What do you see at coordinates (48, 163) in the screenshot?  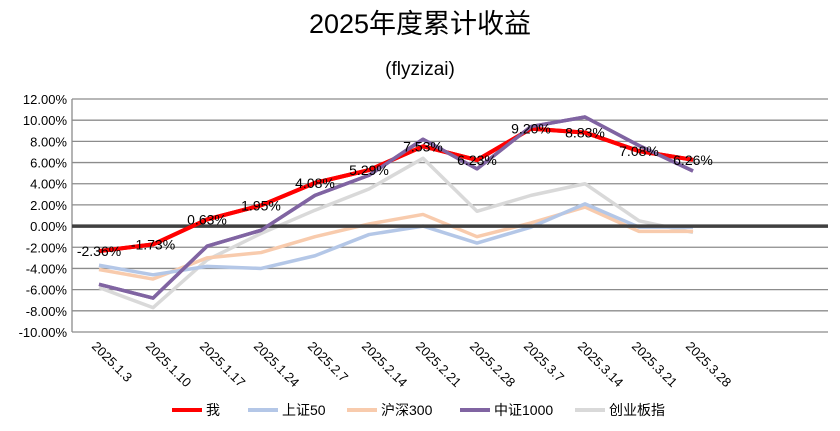 I see `y-tick-label: 6.00%` at bounding box center [48, 163].